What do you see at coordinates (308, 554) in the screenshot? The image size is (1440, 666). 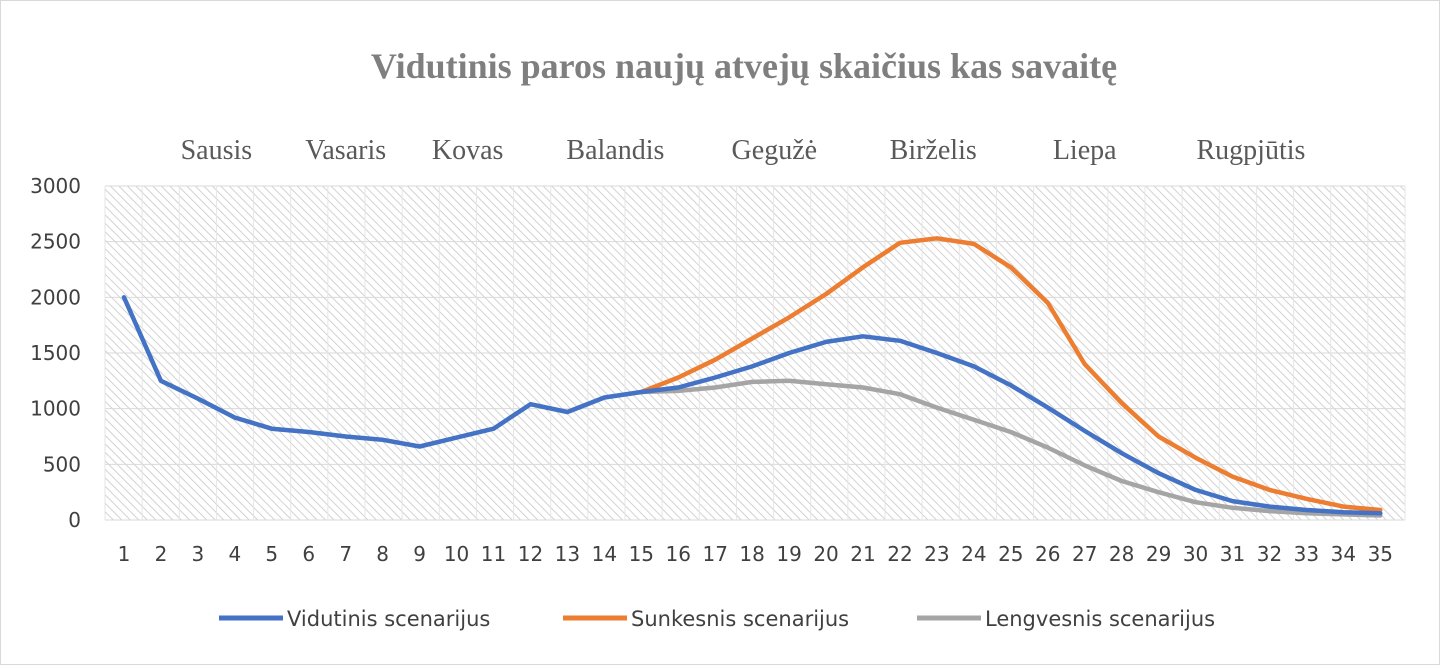 I see `x-tick-label: 6` at bounding box center [308, 554].